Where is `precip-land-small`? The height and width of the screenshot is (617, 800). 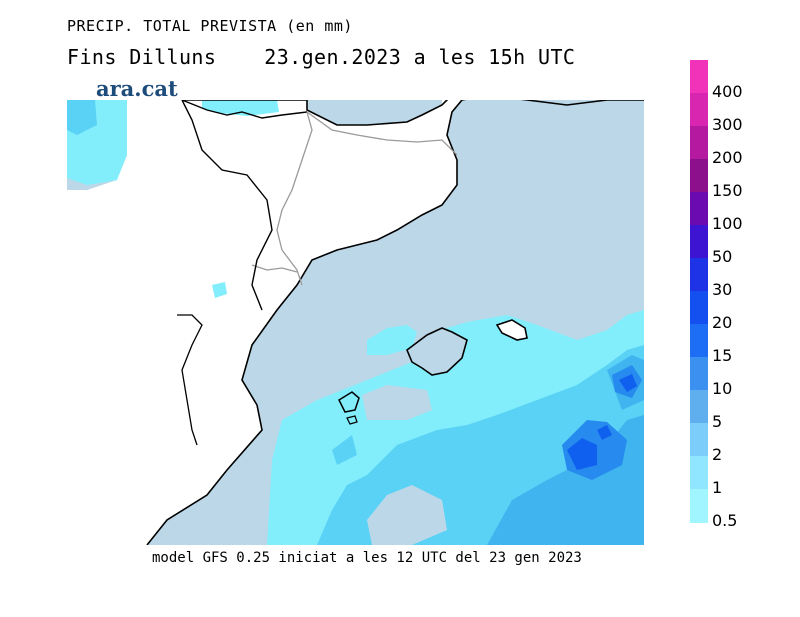
precip-land-small is located at coordinates (219, 290).